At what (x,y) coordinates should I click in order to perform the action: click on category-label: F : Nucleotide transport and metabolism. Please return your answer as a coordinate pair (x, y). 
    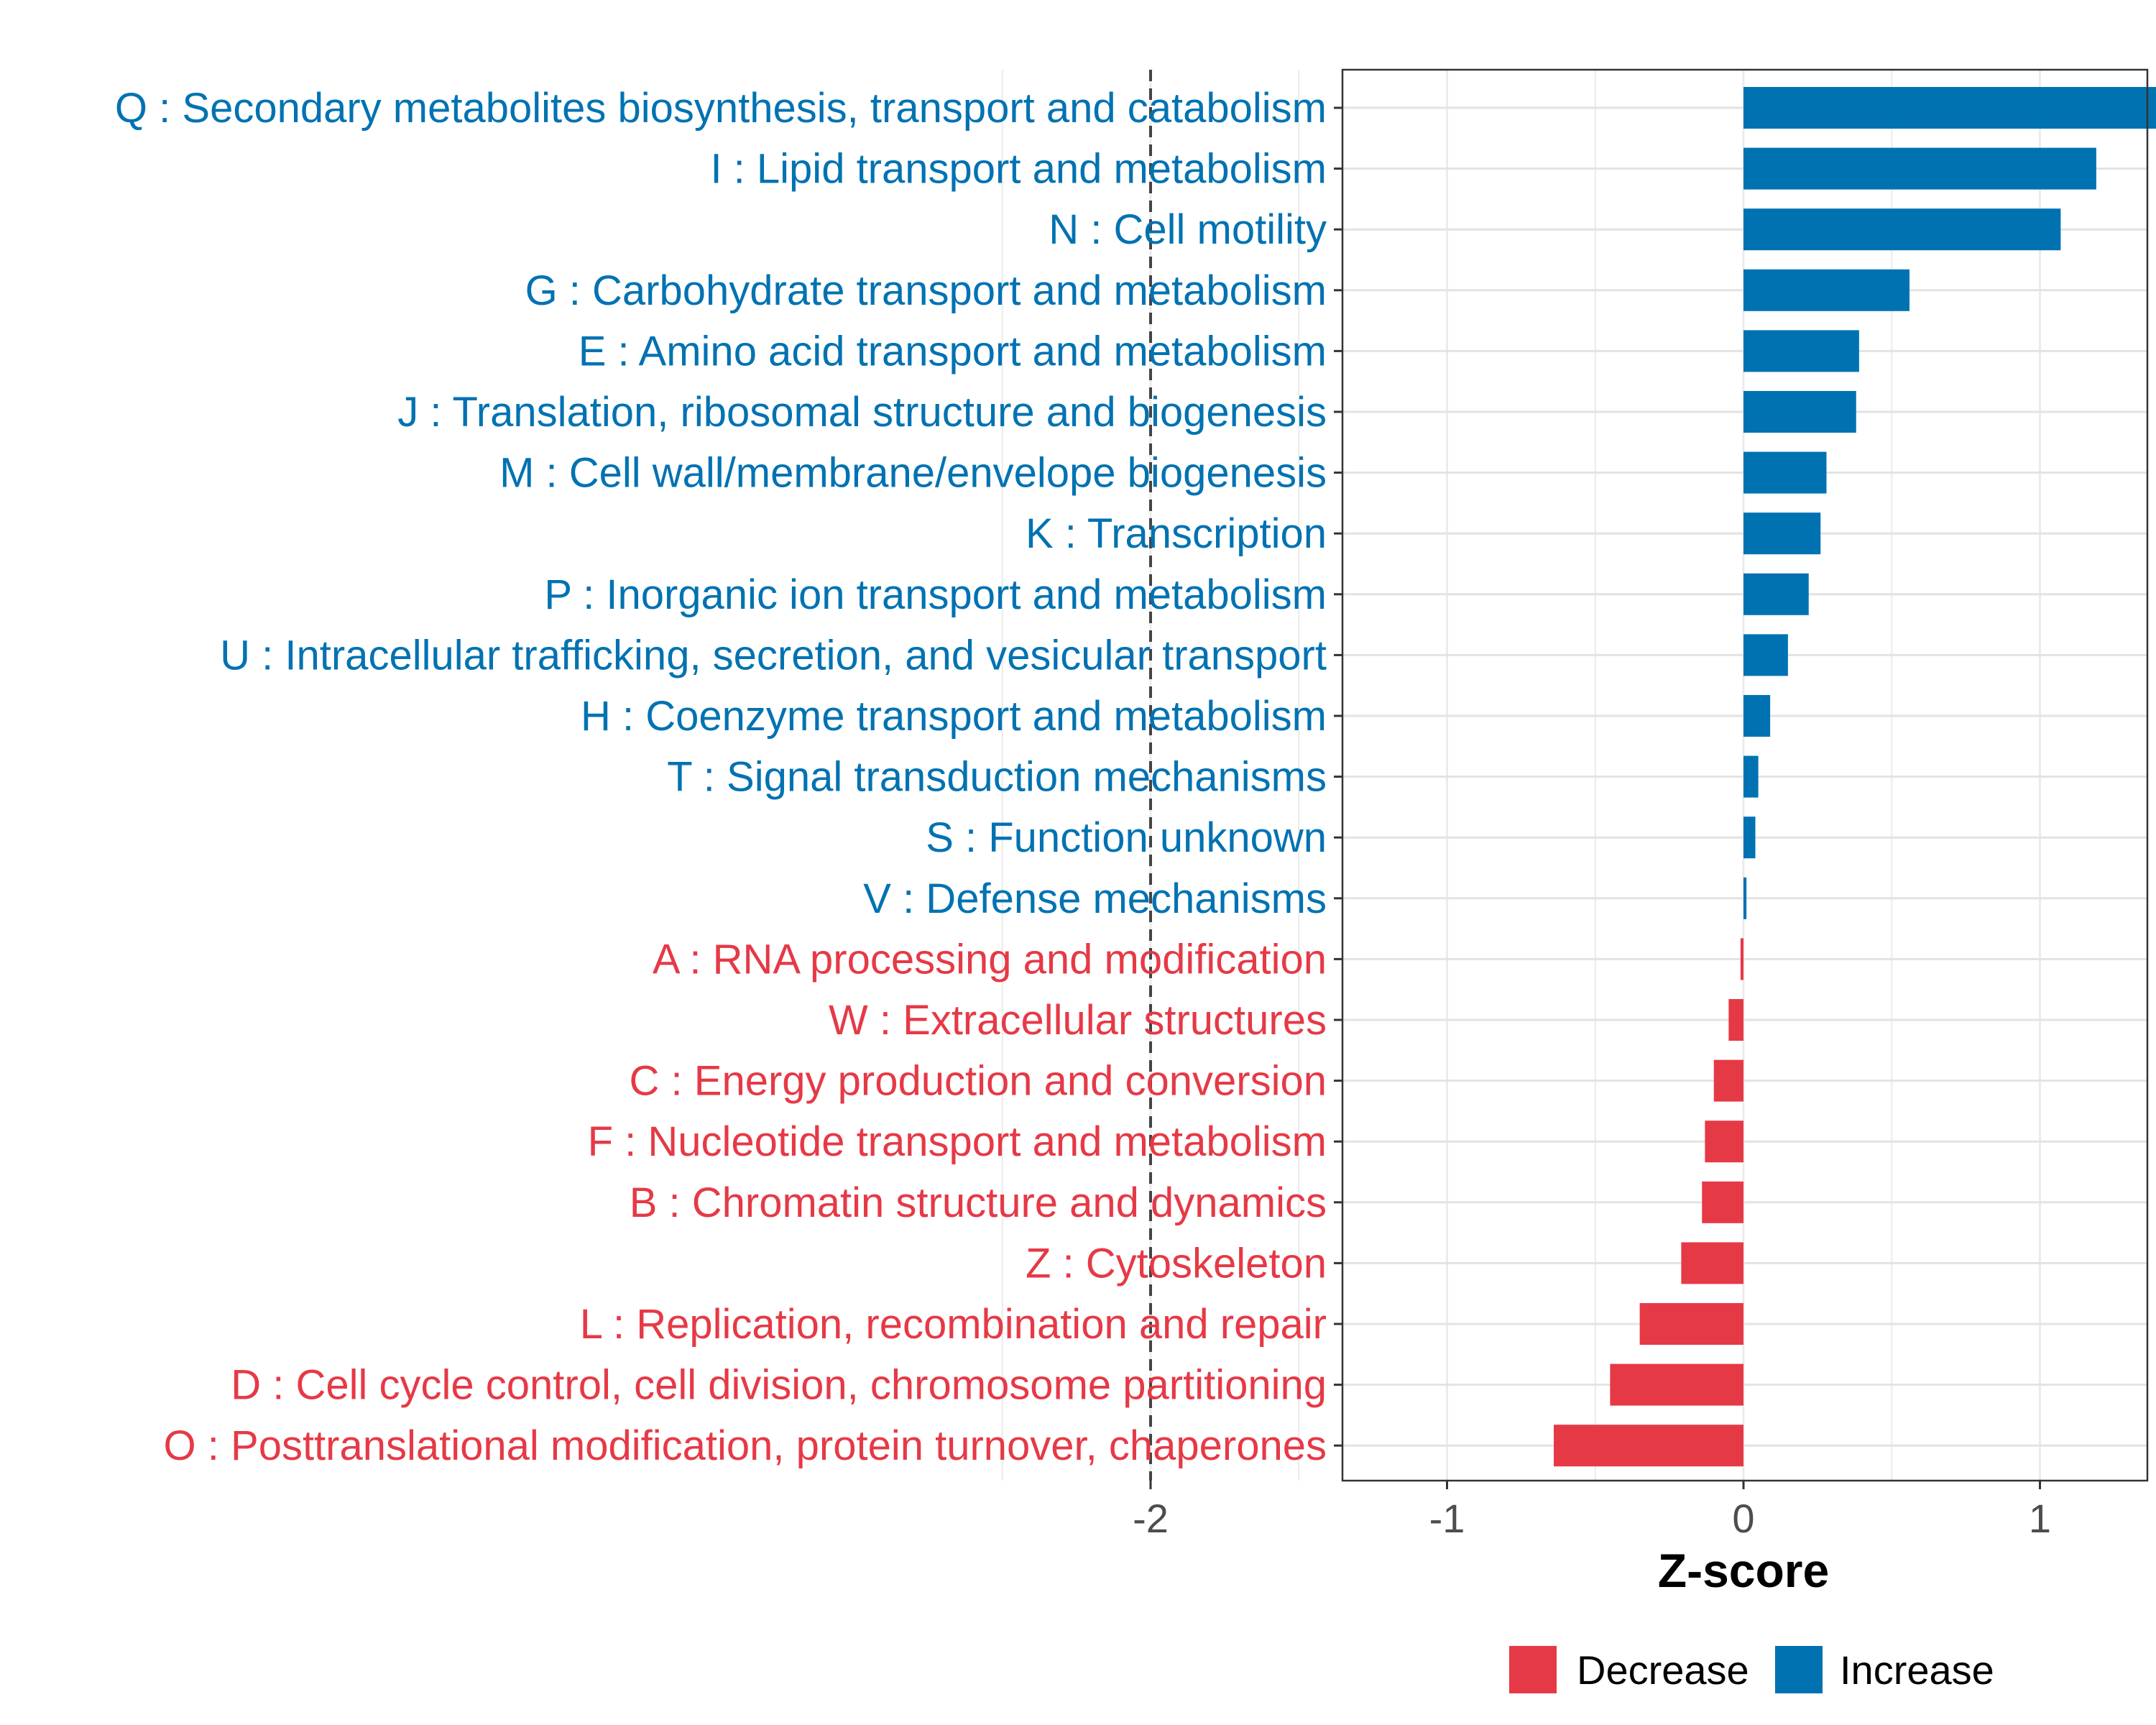
    Looking at the image, I should click on (957, 1141).